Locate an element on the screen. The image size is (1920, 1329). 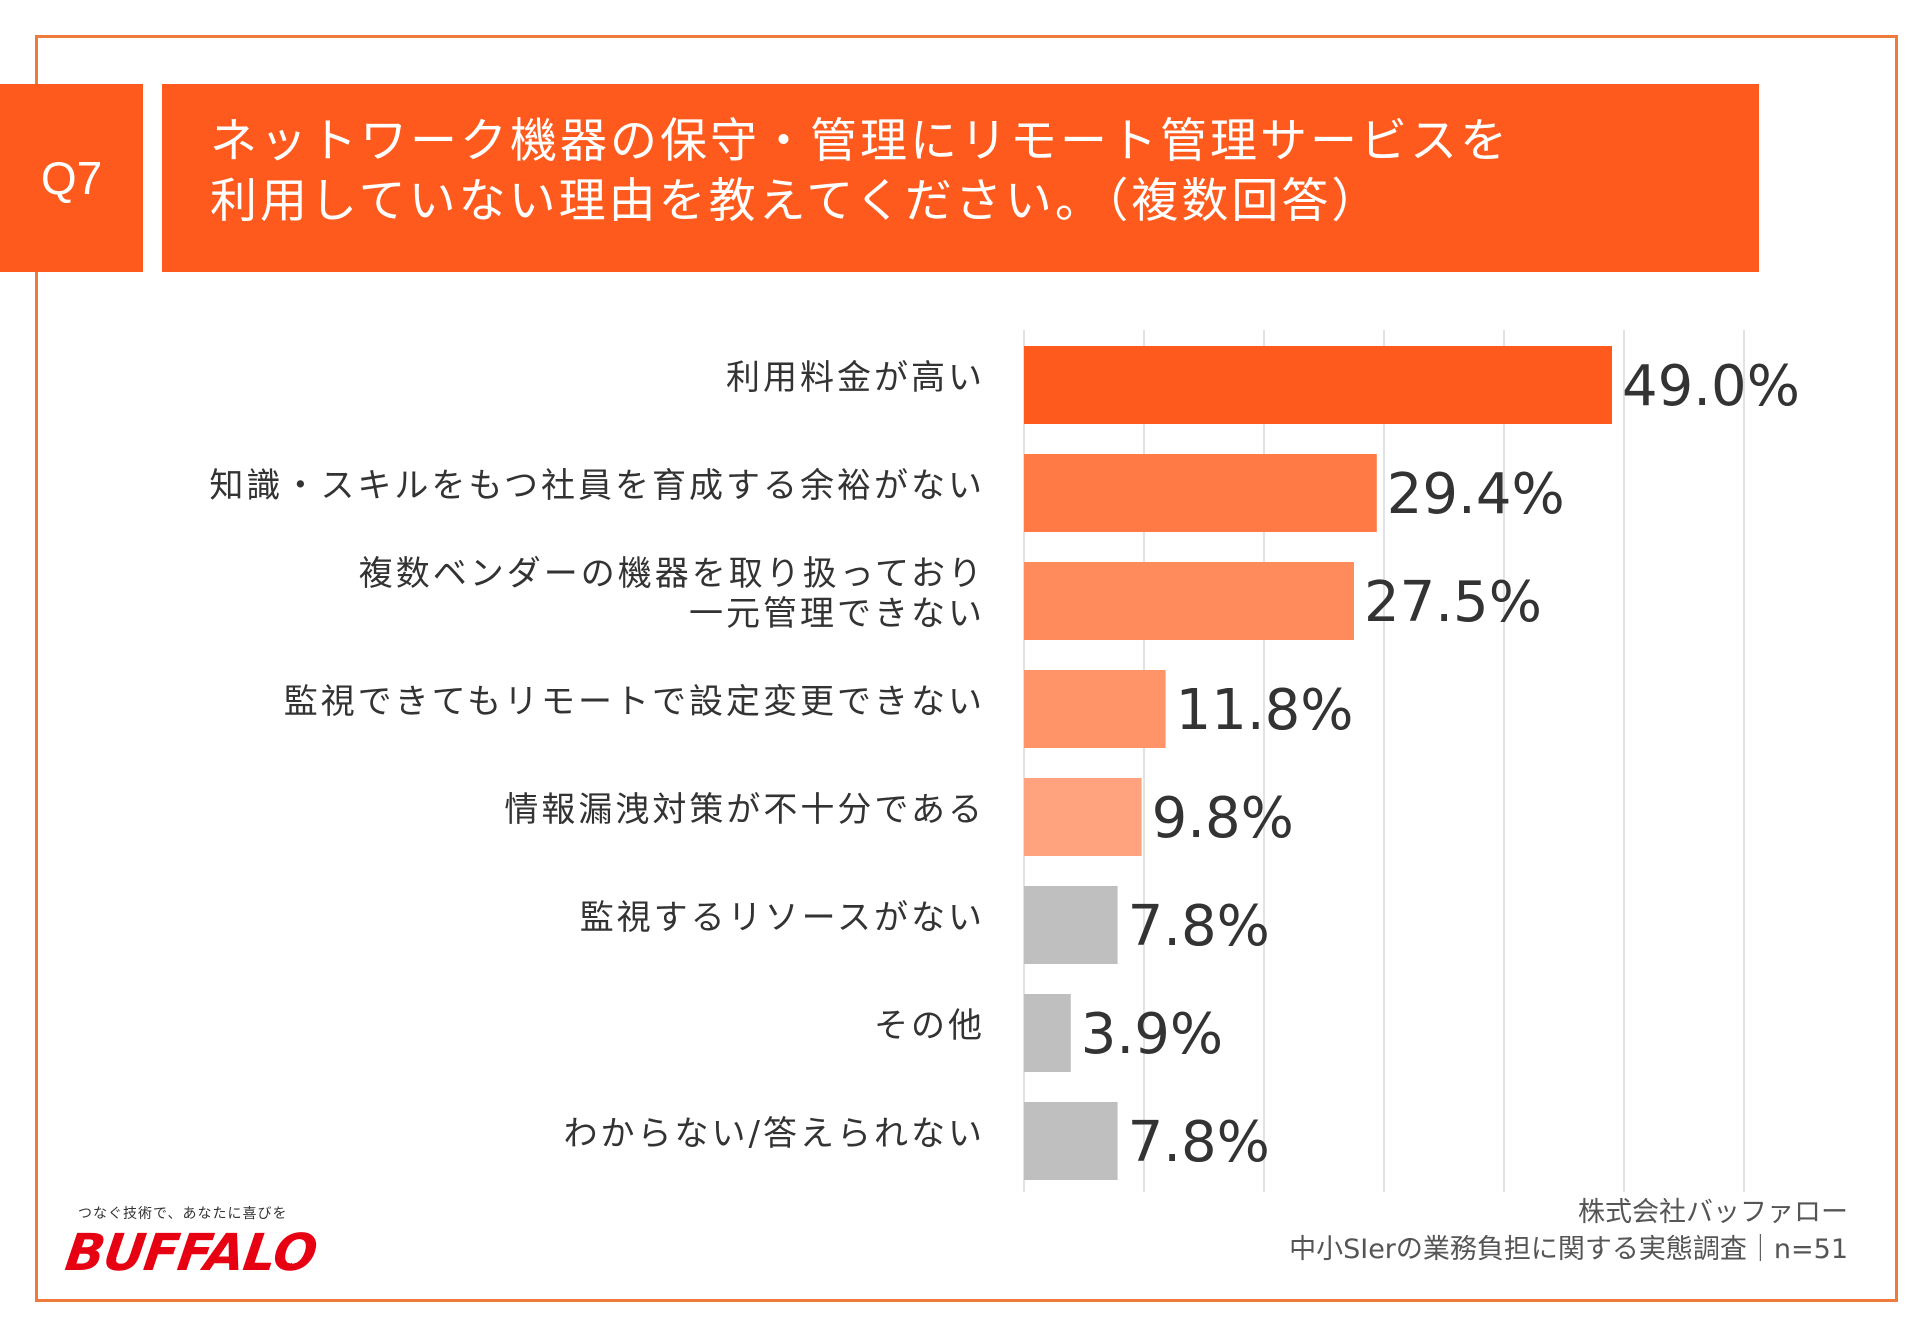
category-label: その他 is located at coordinates (929, 1026).